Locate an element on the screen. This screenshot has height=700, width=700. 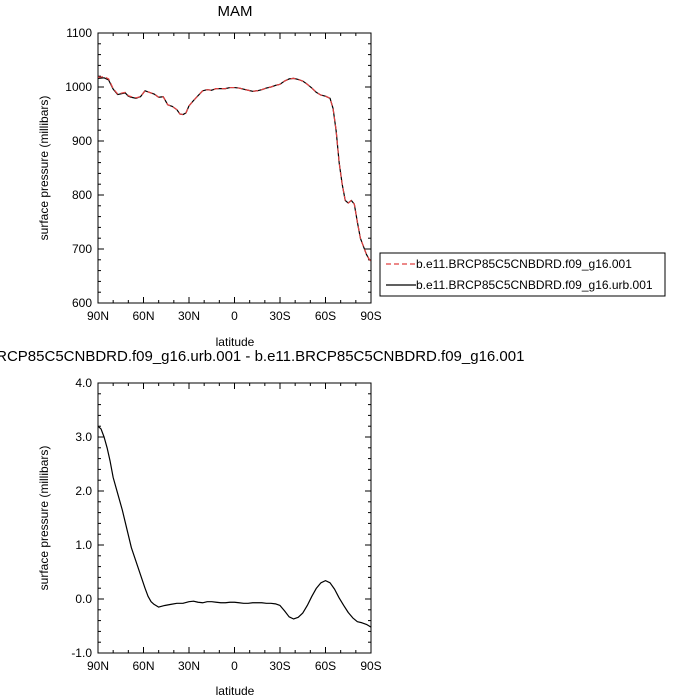
top-y-tick-label: 800 is located at coordinates (82, 195).